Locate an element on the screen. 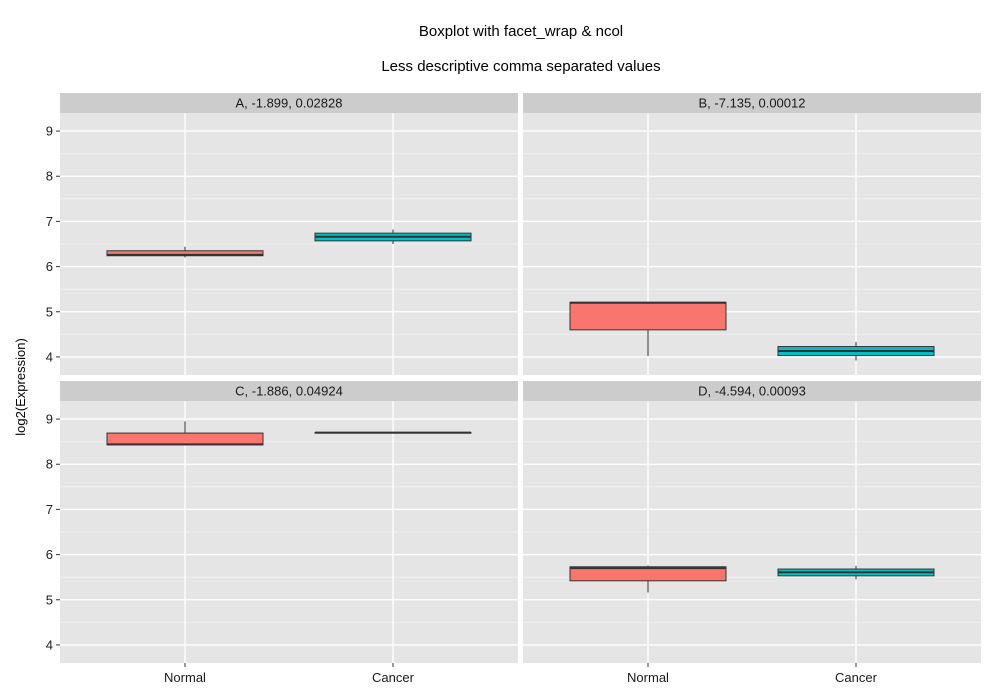 The width and height of the screenshot is (1000, 700). facet-strip-label: B, -7.135, 0.00012 is located at coordinates (752, 103).